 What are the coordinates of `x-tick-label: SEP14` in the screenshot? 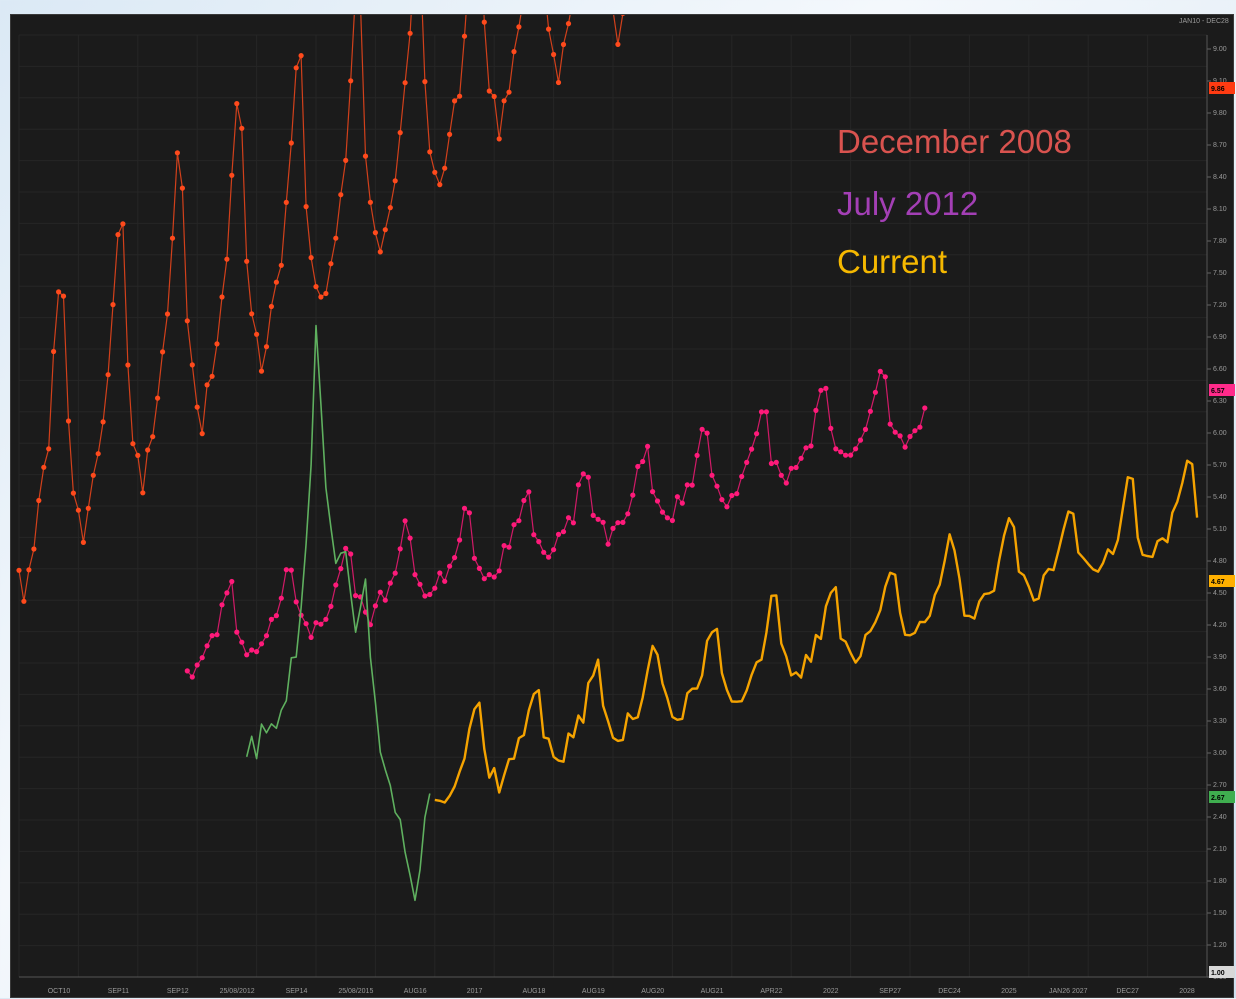 It's located at (297, 991).